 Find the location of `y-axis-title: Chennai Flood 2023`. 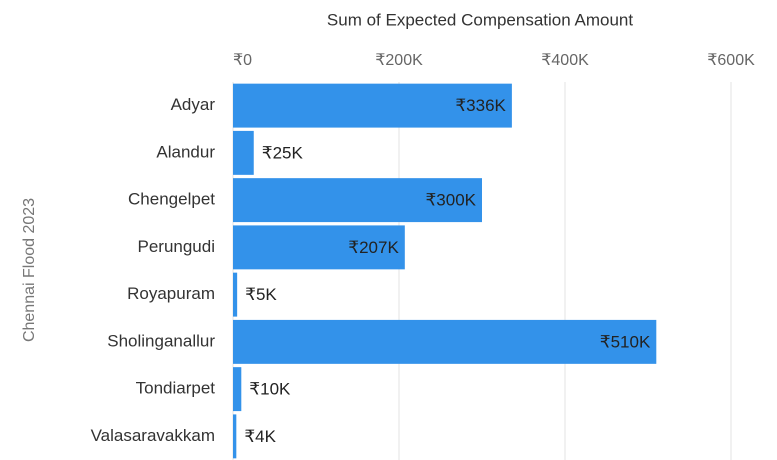

y-axis-title: Chennai Flood 2023 is located at coordinates (29, 270).